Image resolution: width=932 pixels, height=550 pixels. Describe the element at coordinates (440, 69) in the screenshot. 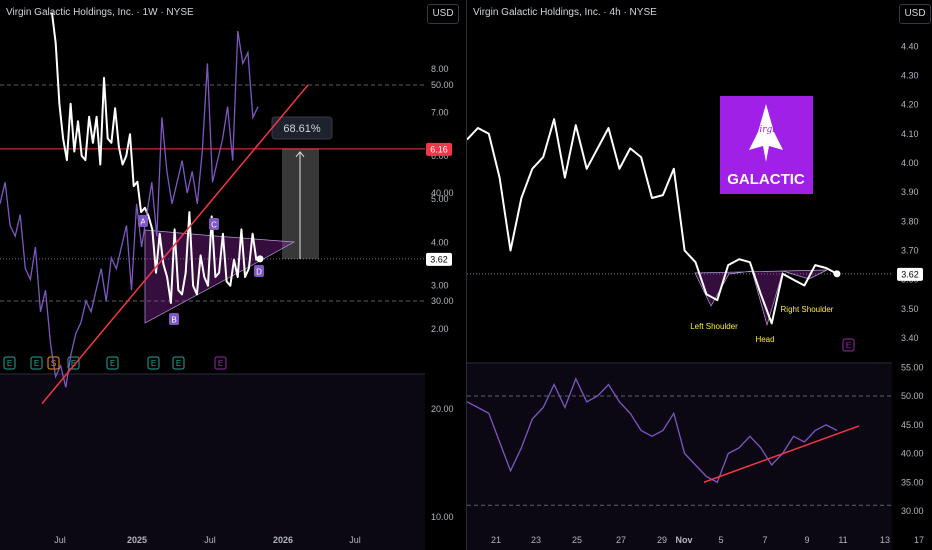

I see `price-tick-label: 8.00` at that location.